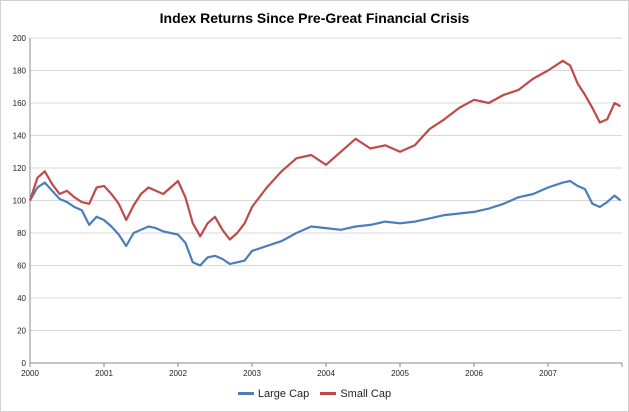  I want to click on y-tick-label: 160, so click(20, 103).